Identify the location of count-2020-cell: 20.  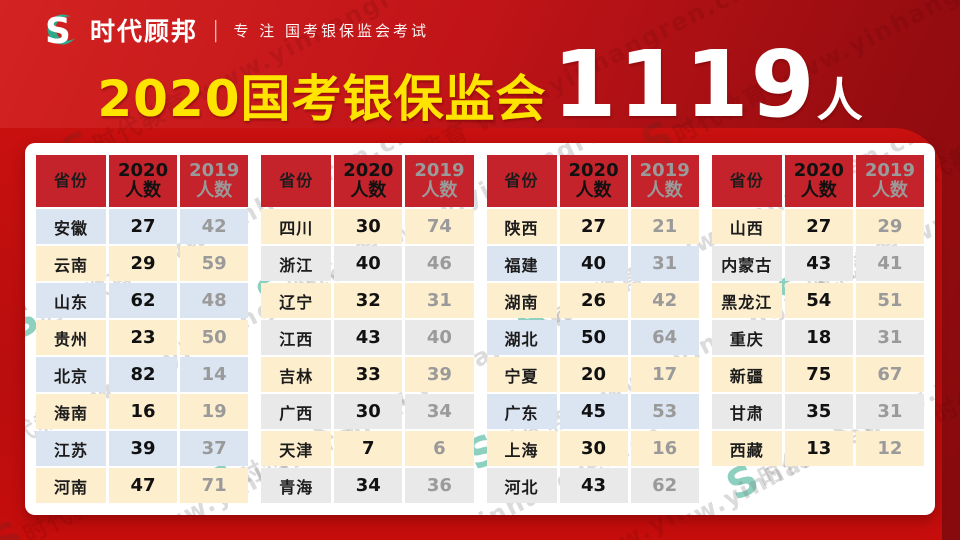
(593, 374).